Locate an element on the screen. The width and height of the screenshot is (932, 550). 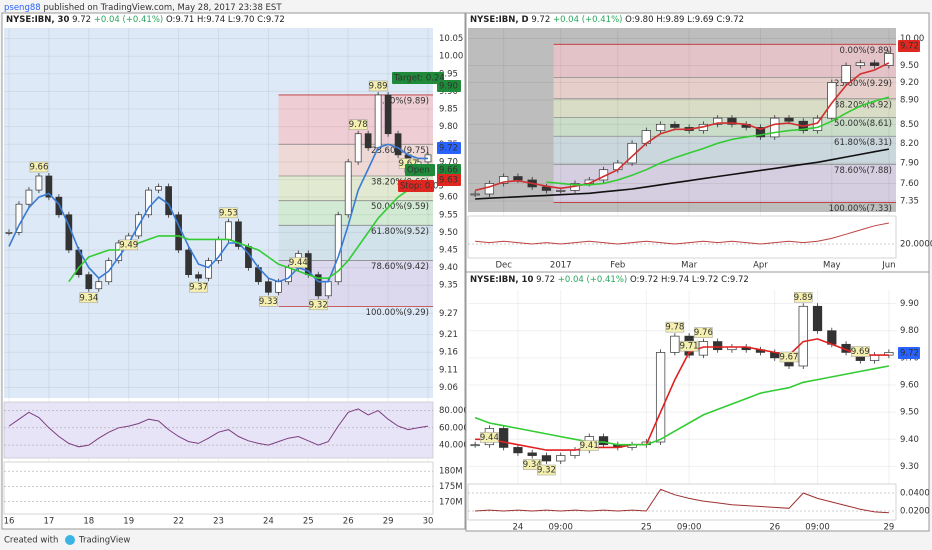
price-badge-label: Target: 0.24 is located at coordinates (419, 79).